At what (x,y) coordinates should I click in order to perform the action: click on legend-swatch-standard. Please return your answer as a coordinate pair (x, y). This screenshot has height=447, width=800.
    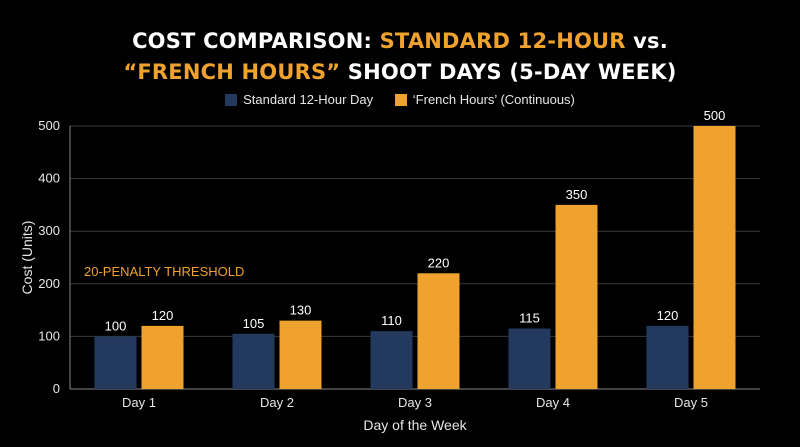
    Looking at the image, I should click on (231, 99).